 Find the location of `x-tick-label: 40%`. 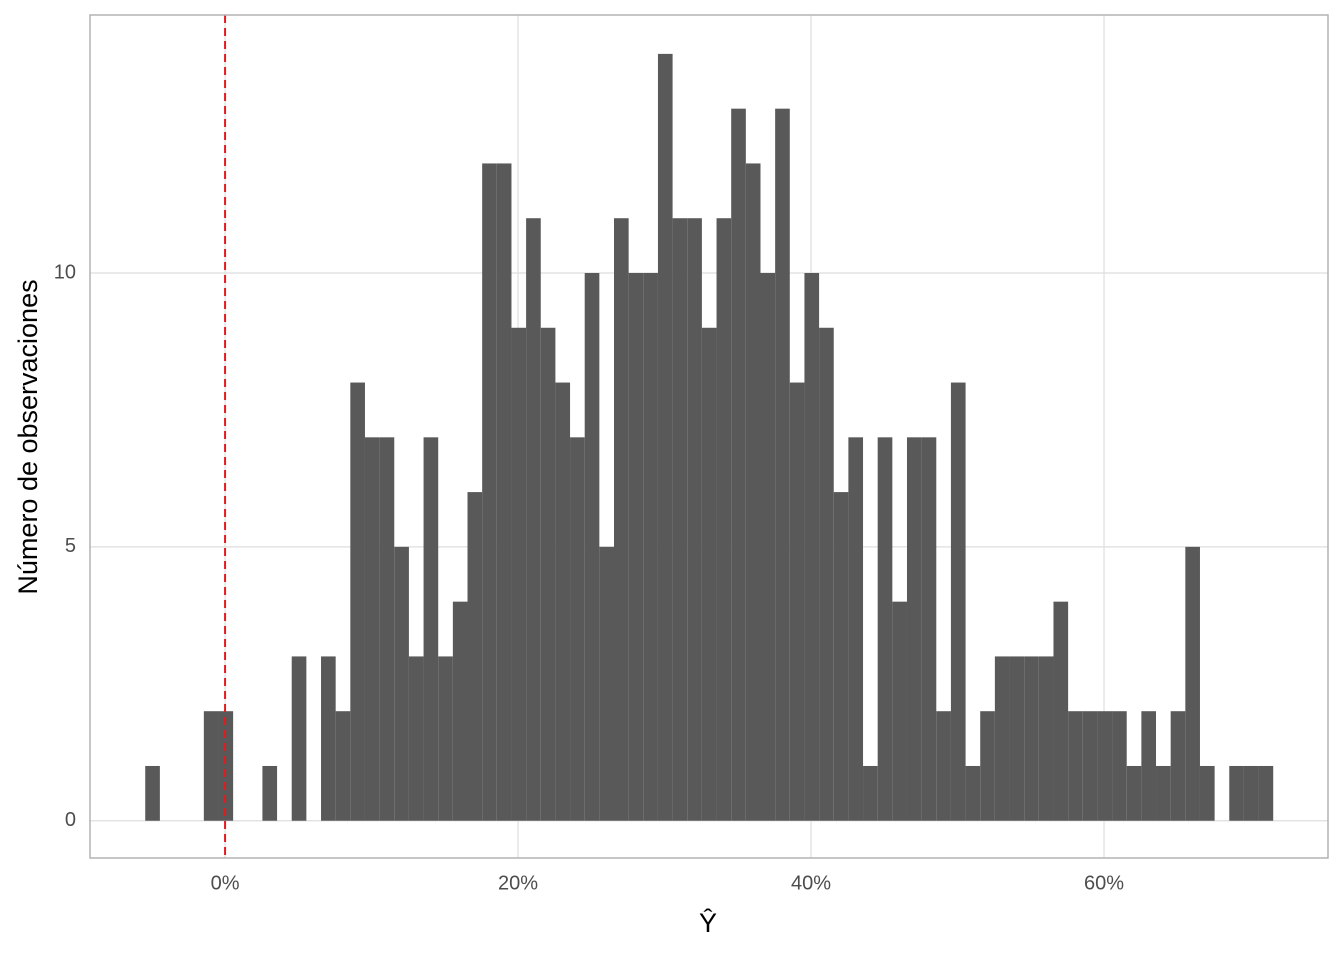

x-tick-label: 40% is located at coordinates (811, 883).